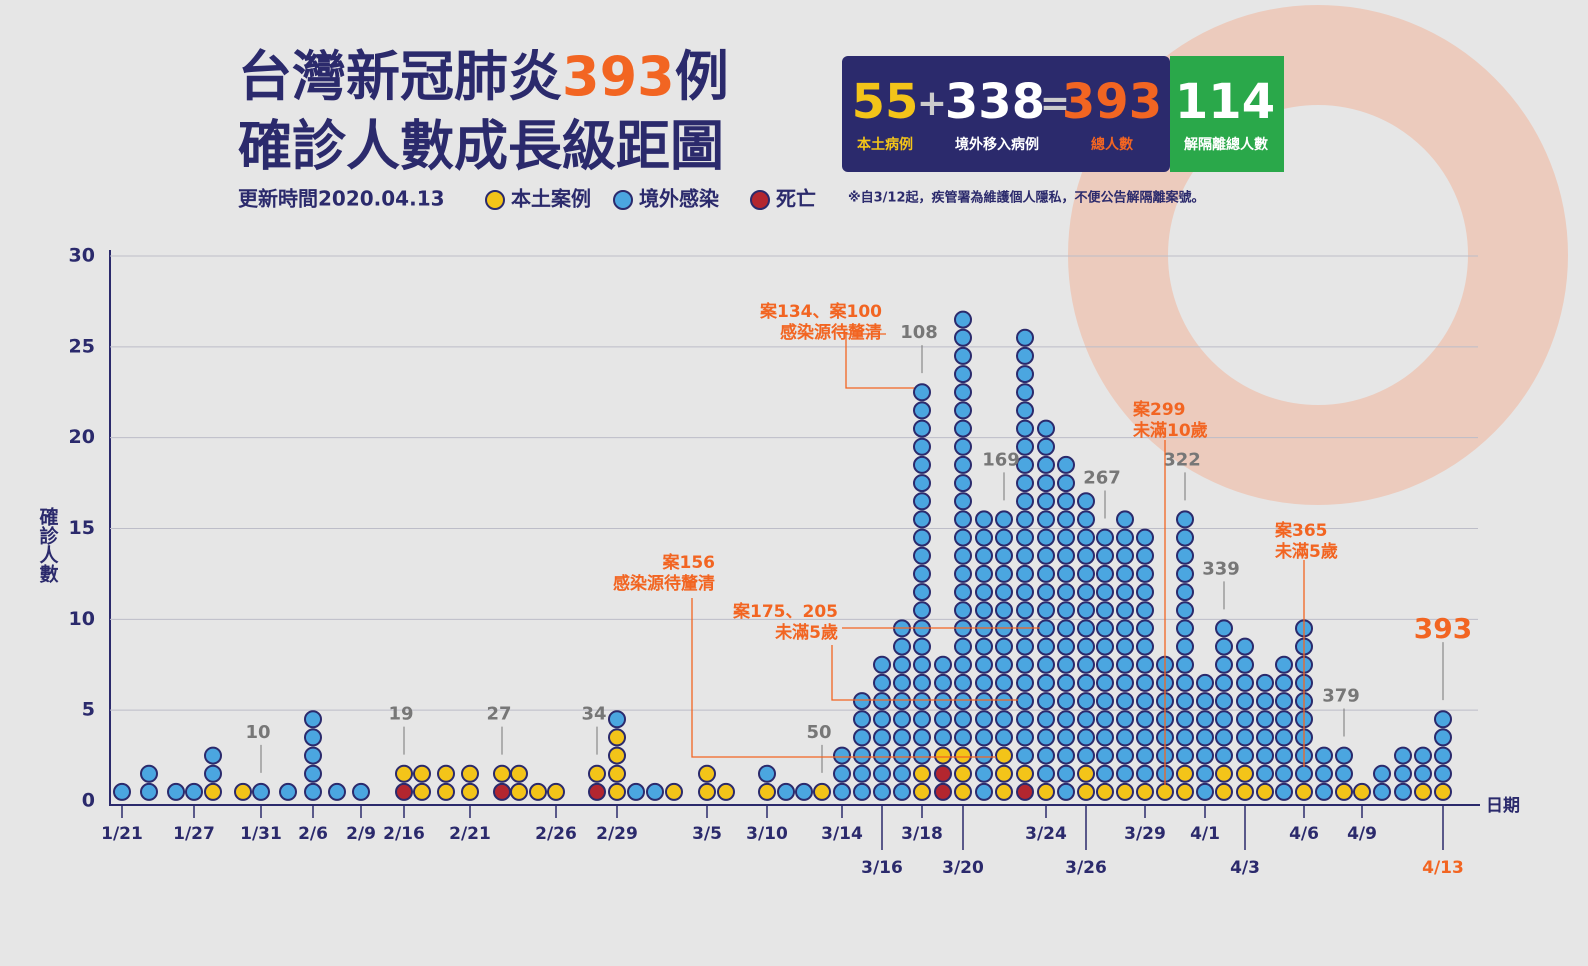  I want to click on x-tick-label: 1/21, so click(122, 834).